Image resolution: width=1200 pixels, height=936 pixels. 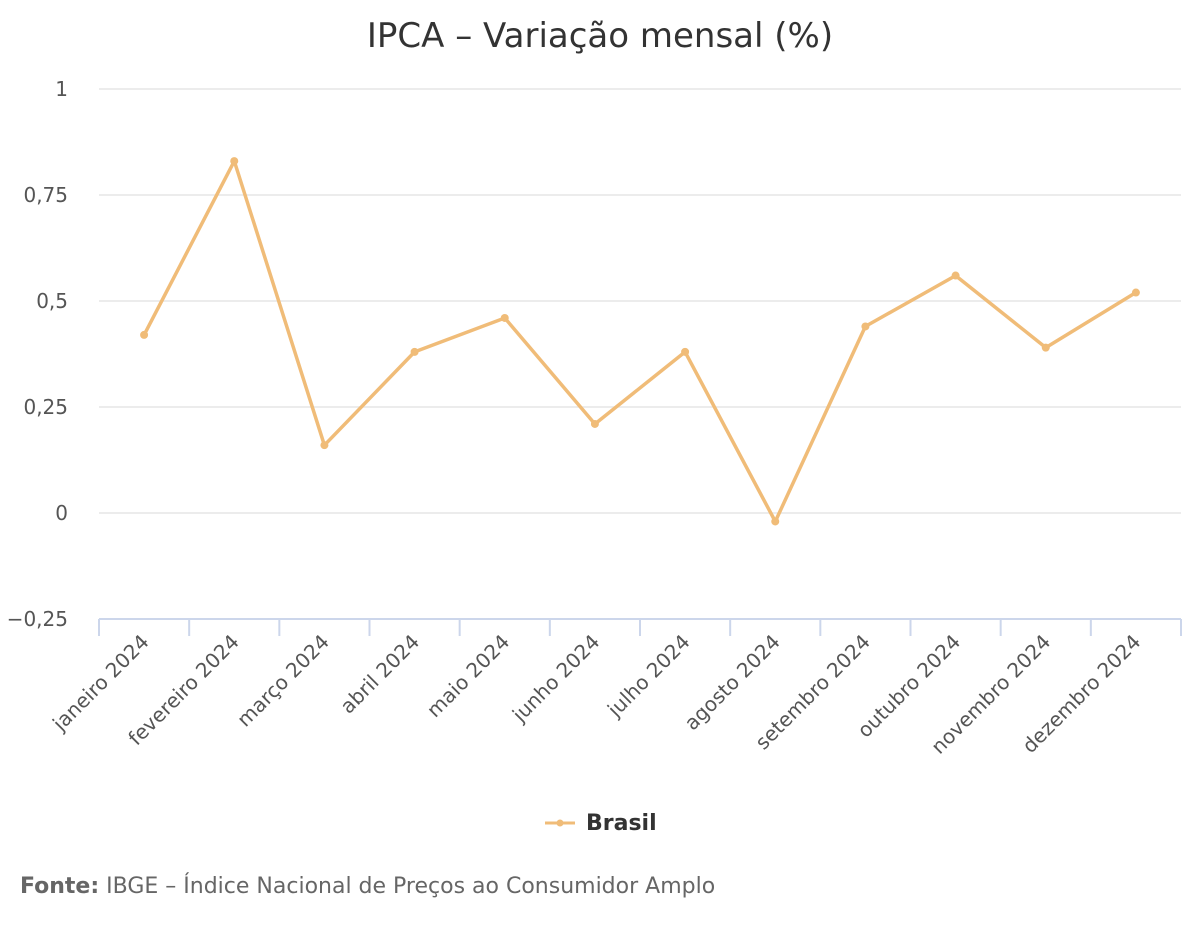 I want to click on legend: Brasil, so click(x=601, y=823).